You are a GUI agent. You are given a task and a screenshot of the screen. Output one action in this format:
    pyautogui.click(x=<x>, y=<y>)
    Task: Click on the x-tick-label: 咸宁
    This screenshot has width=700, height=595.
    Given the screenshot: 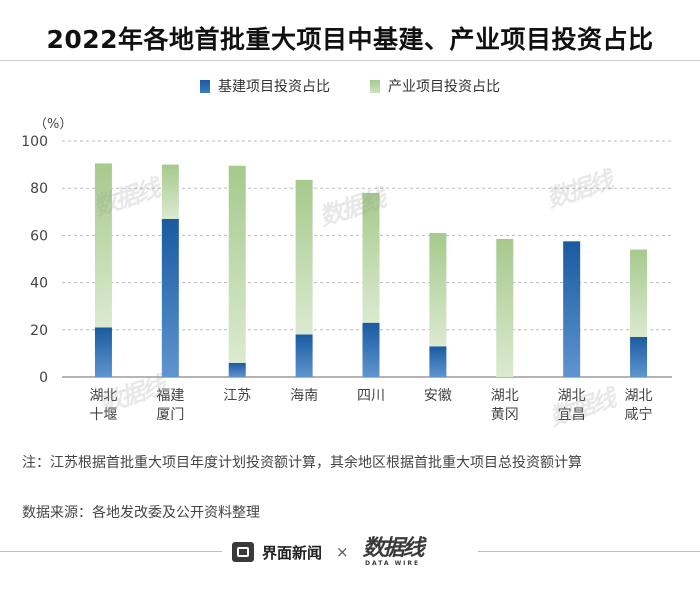 What is the action you would take?
    pyautogui.click(x=639, y=414)
    